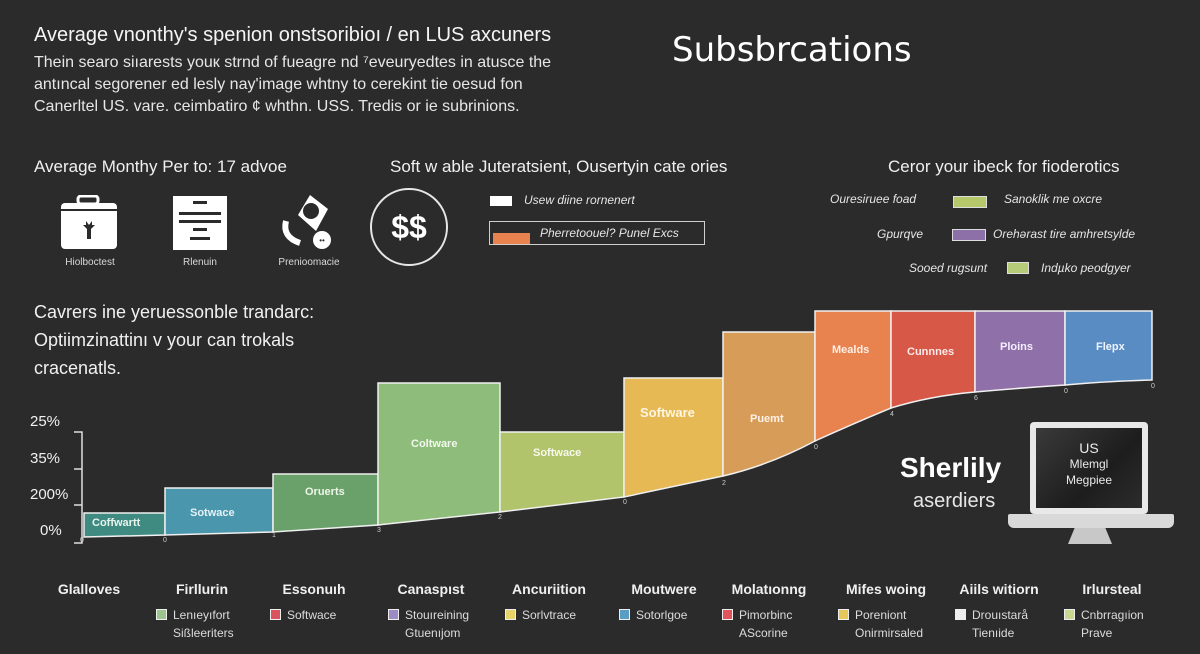  Describe the element at coordinates (948, 268) in the screenshot. I see `legend-left-label: Sooed rugsunt` at that location.